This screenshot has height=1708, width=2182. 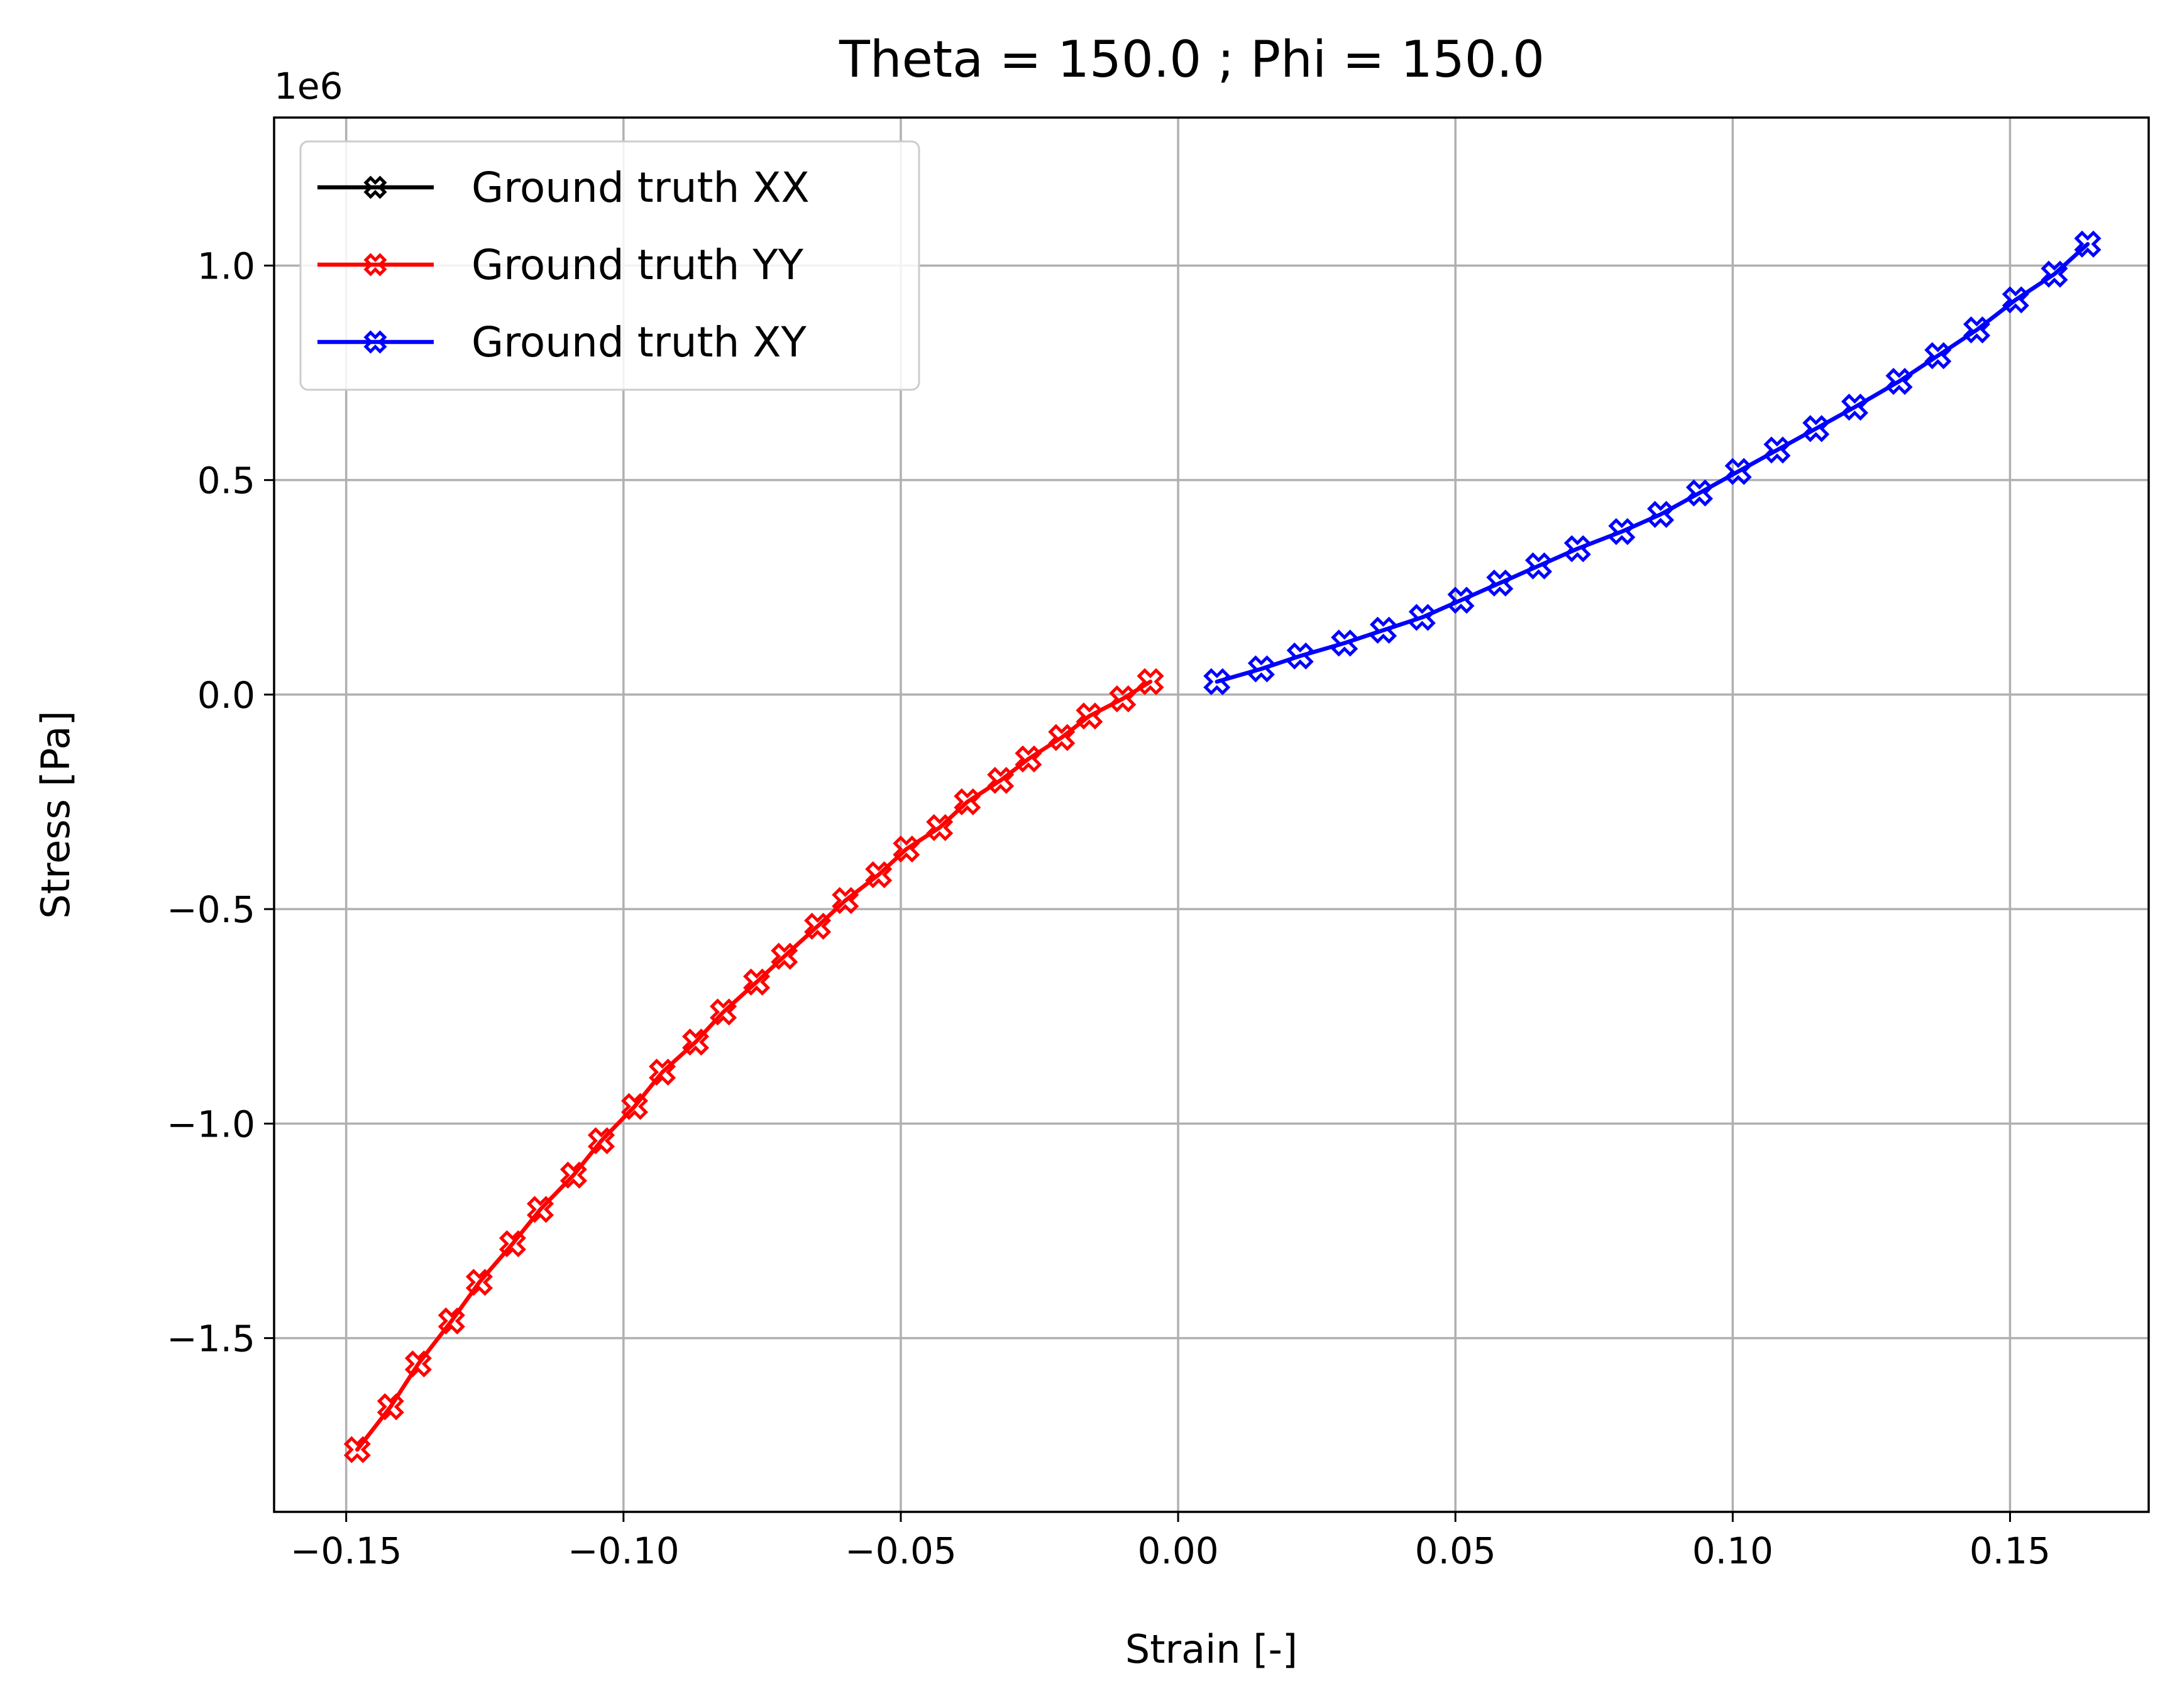 What do you see at coordinates (1732, 1550) in the screenshot?
I see `x-tick-label: 0.10` at bounding box center [1732, 1550].